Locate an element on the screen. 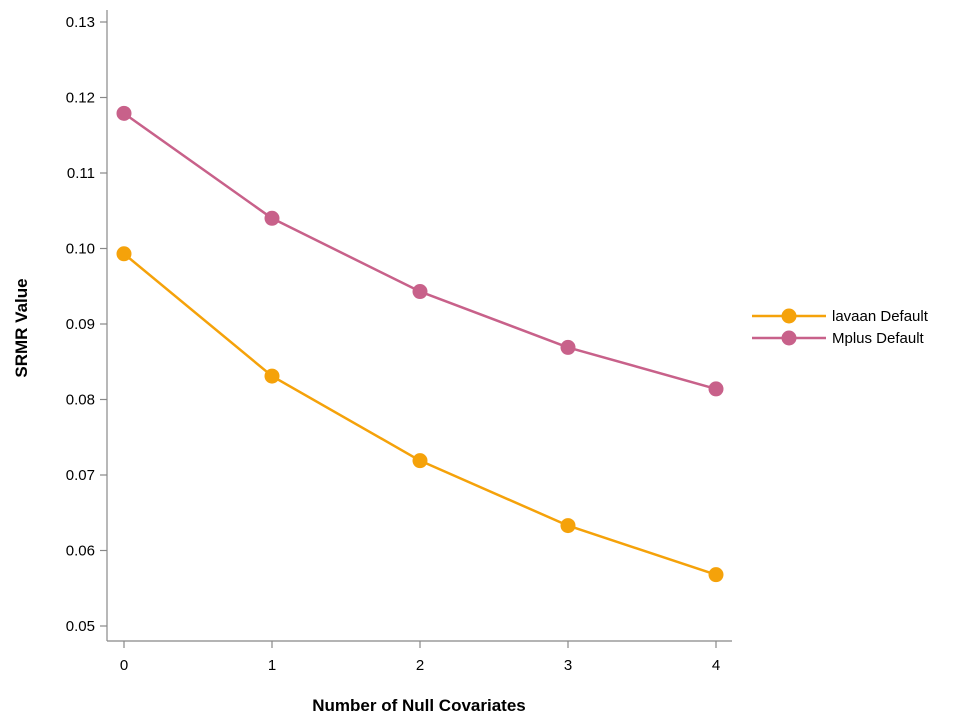 This screenshot has height=717, width=967. x-axis: 0 1 2 3 4 is located at coordinates (419, 657).